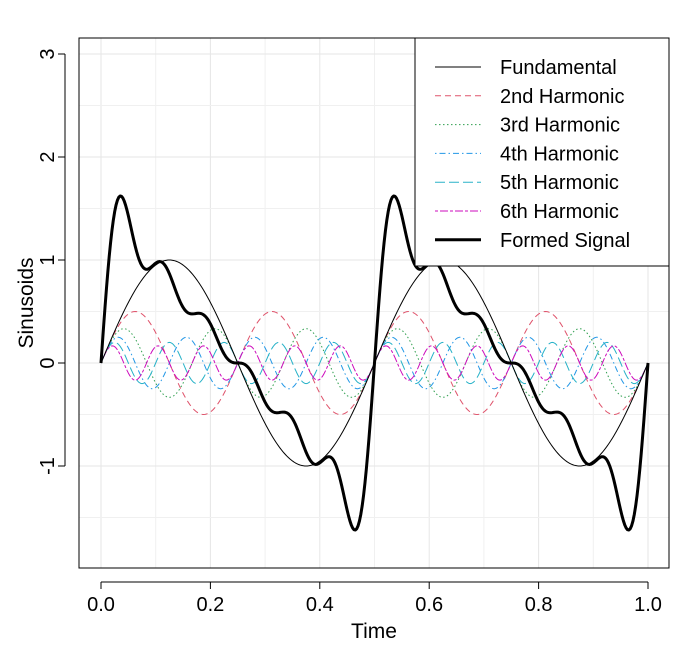 The height and width of the screenshot is (648, 691). I want to click on x-axis-title: Time, so click(374, 631).